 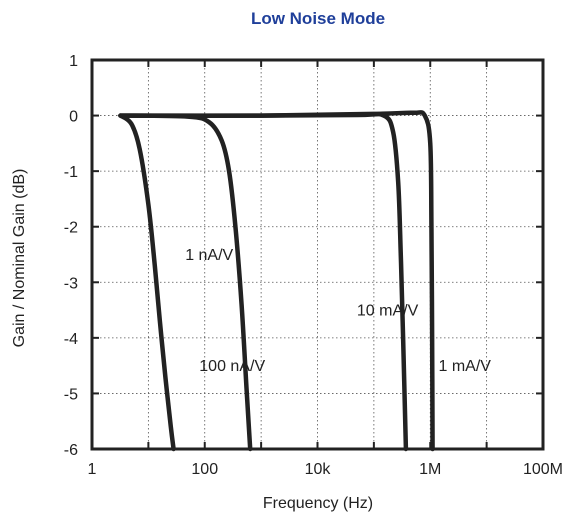 What do you see at coordinates (71, 283) in the screenshot?
I see `y-tick-label: -3` at bounding box center [71, 283].